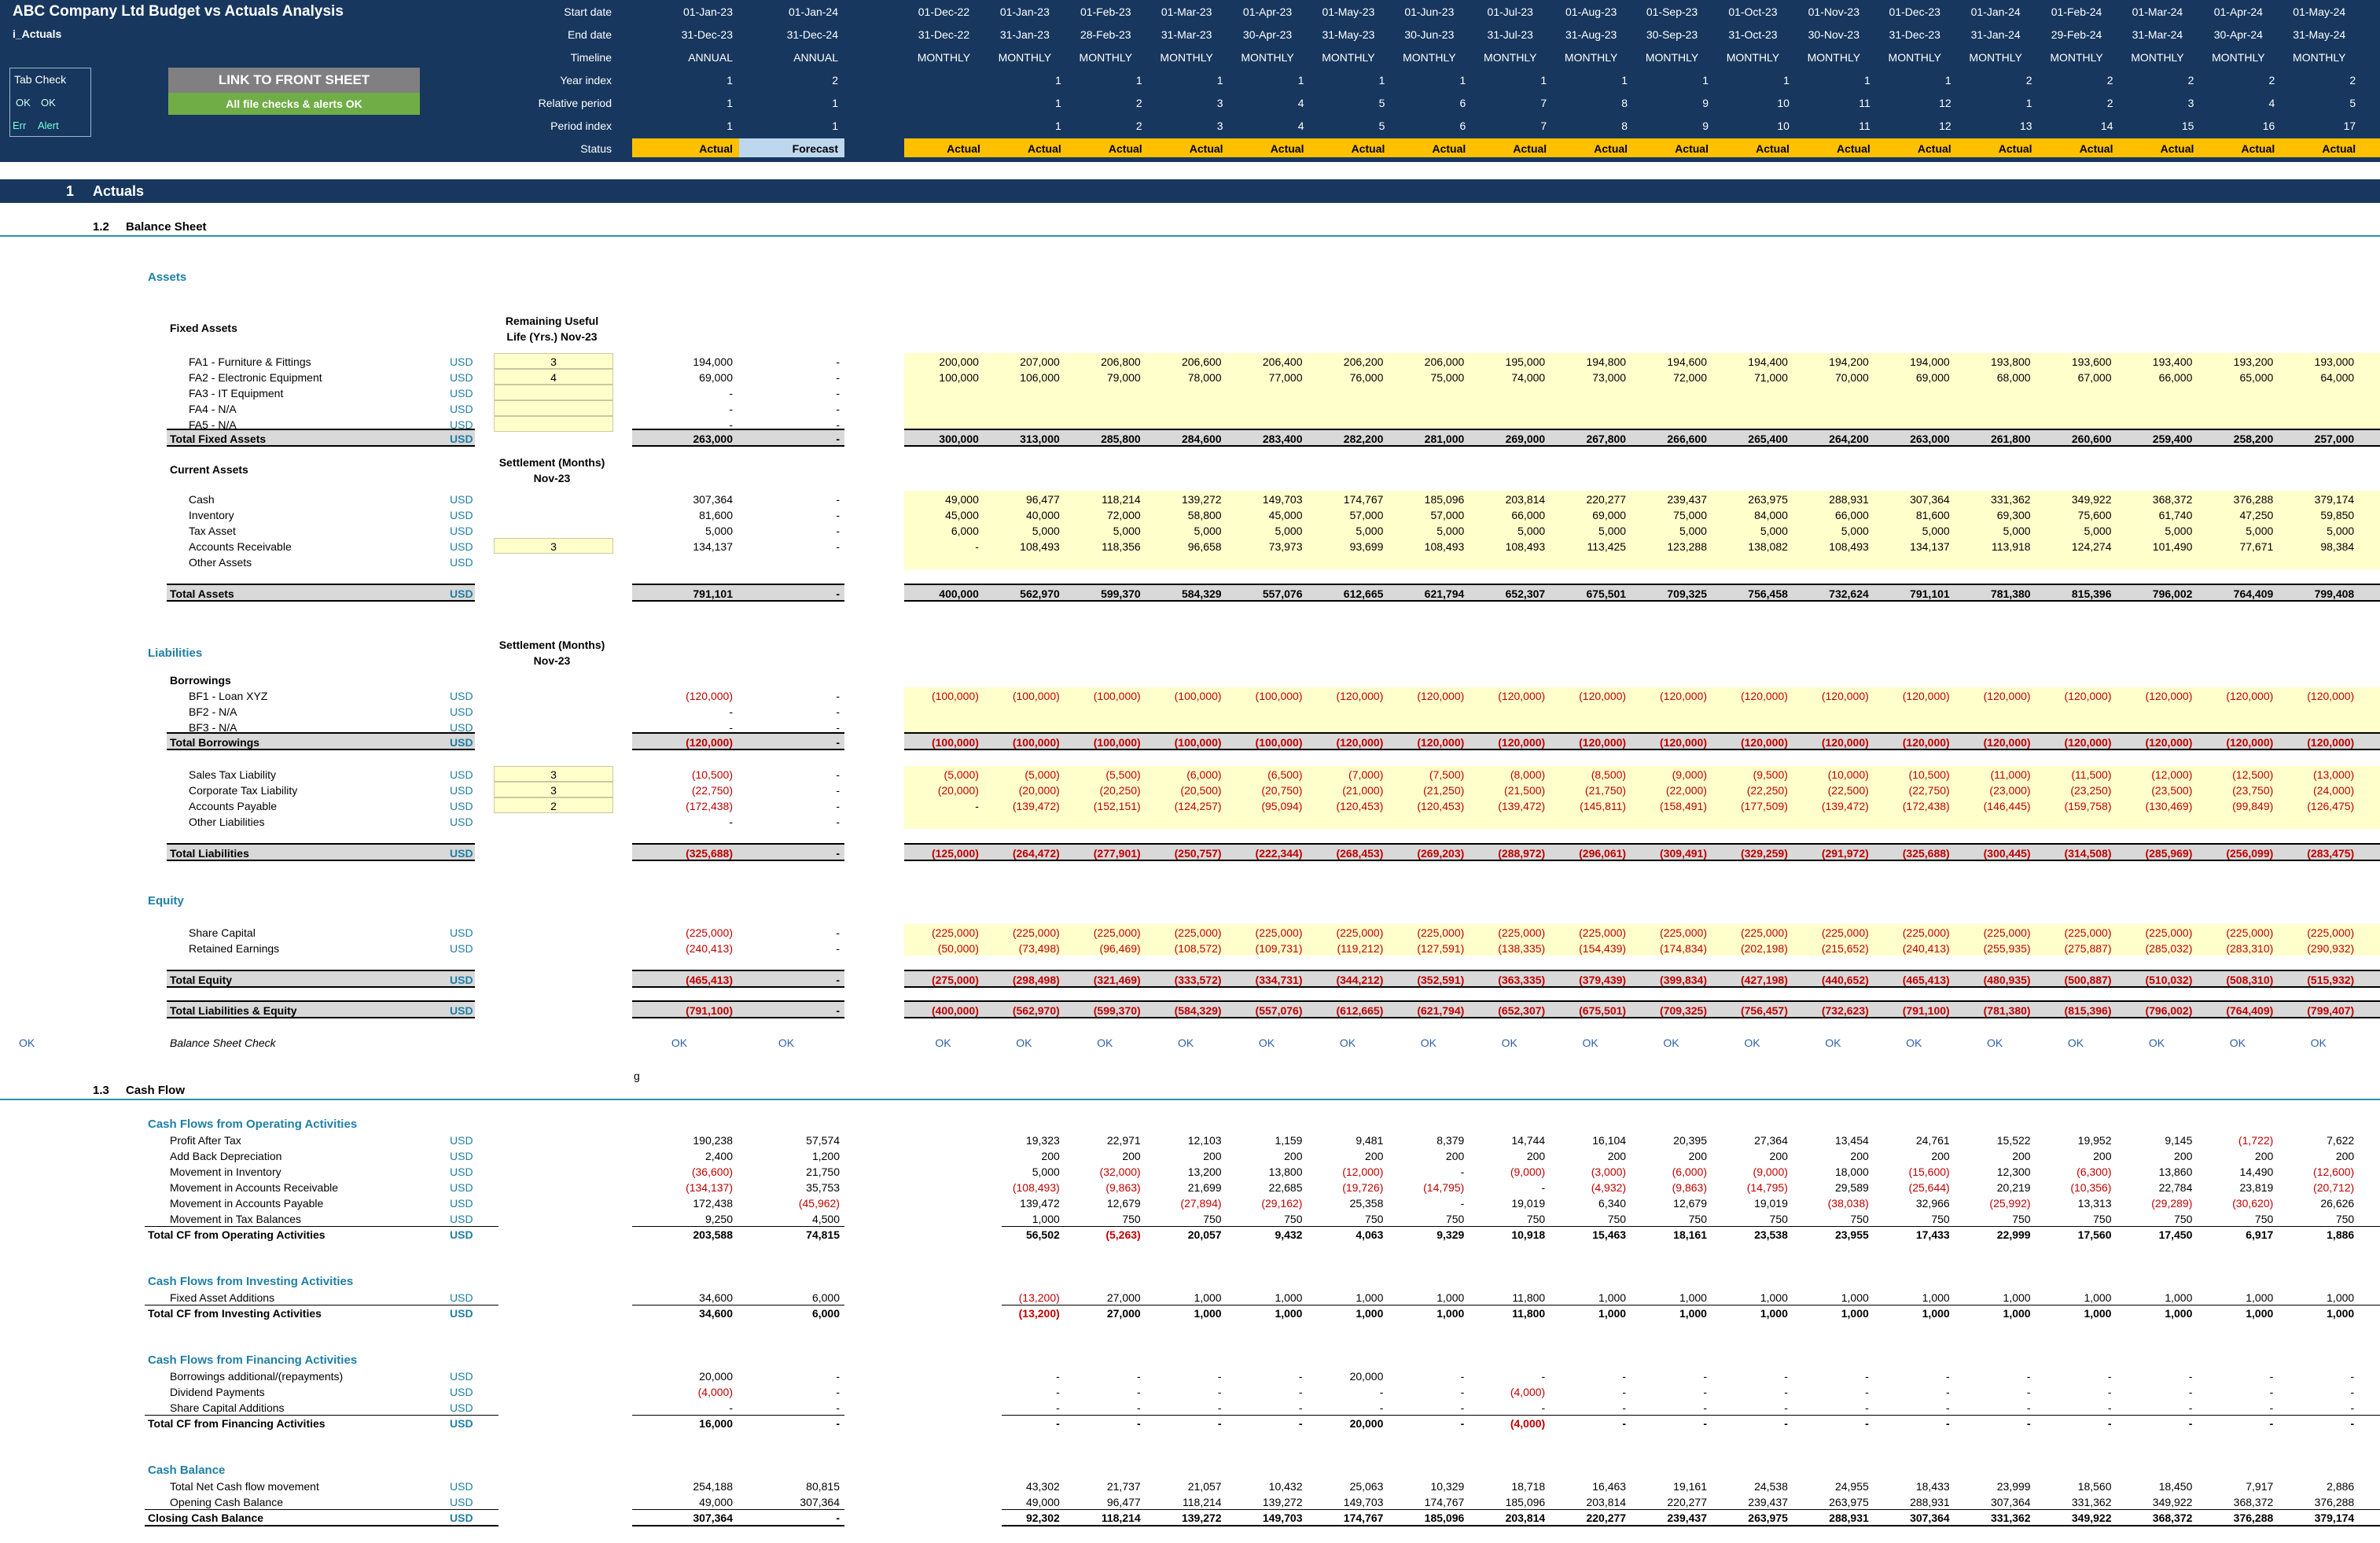  Describe the element at coordinates (2010, 791) in the screenshot. I see `row-month-value: (23,000)` at that location.